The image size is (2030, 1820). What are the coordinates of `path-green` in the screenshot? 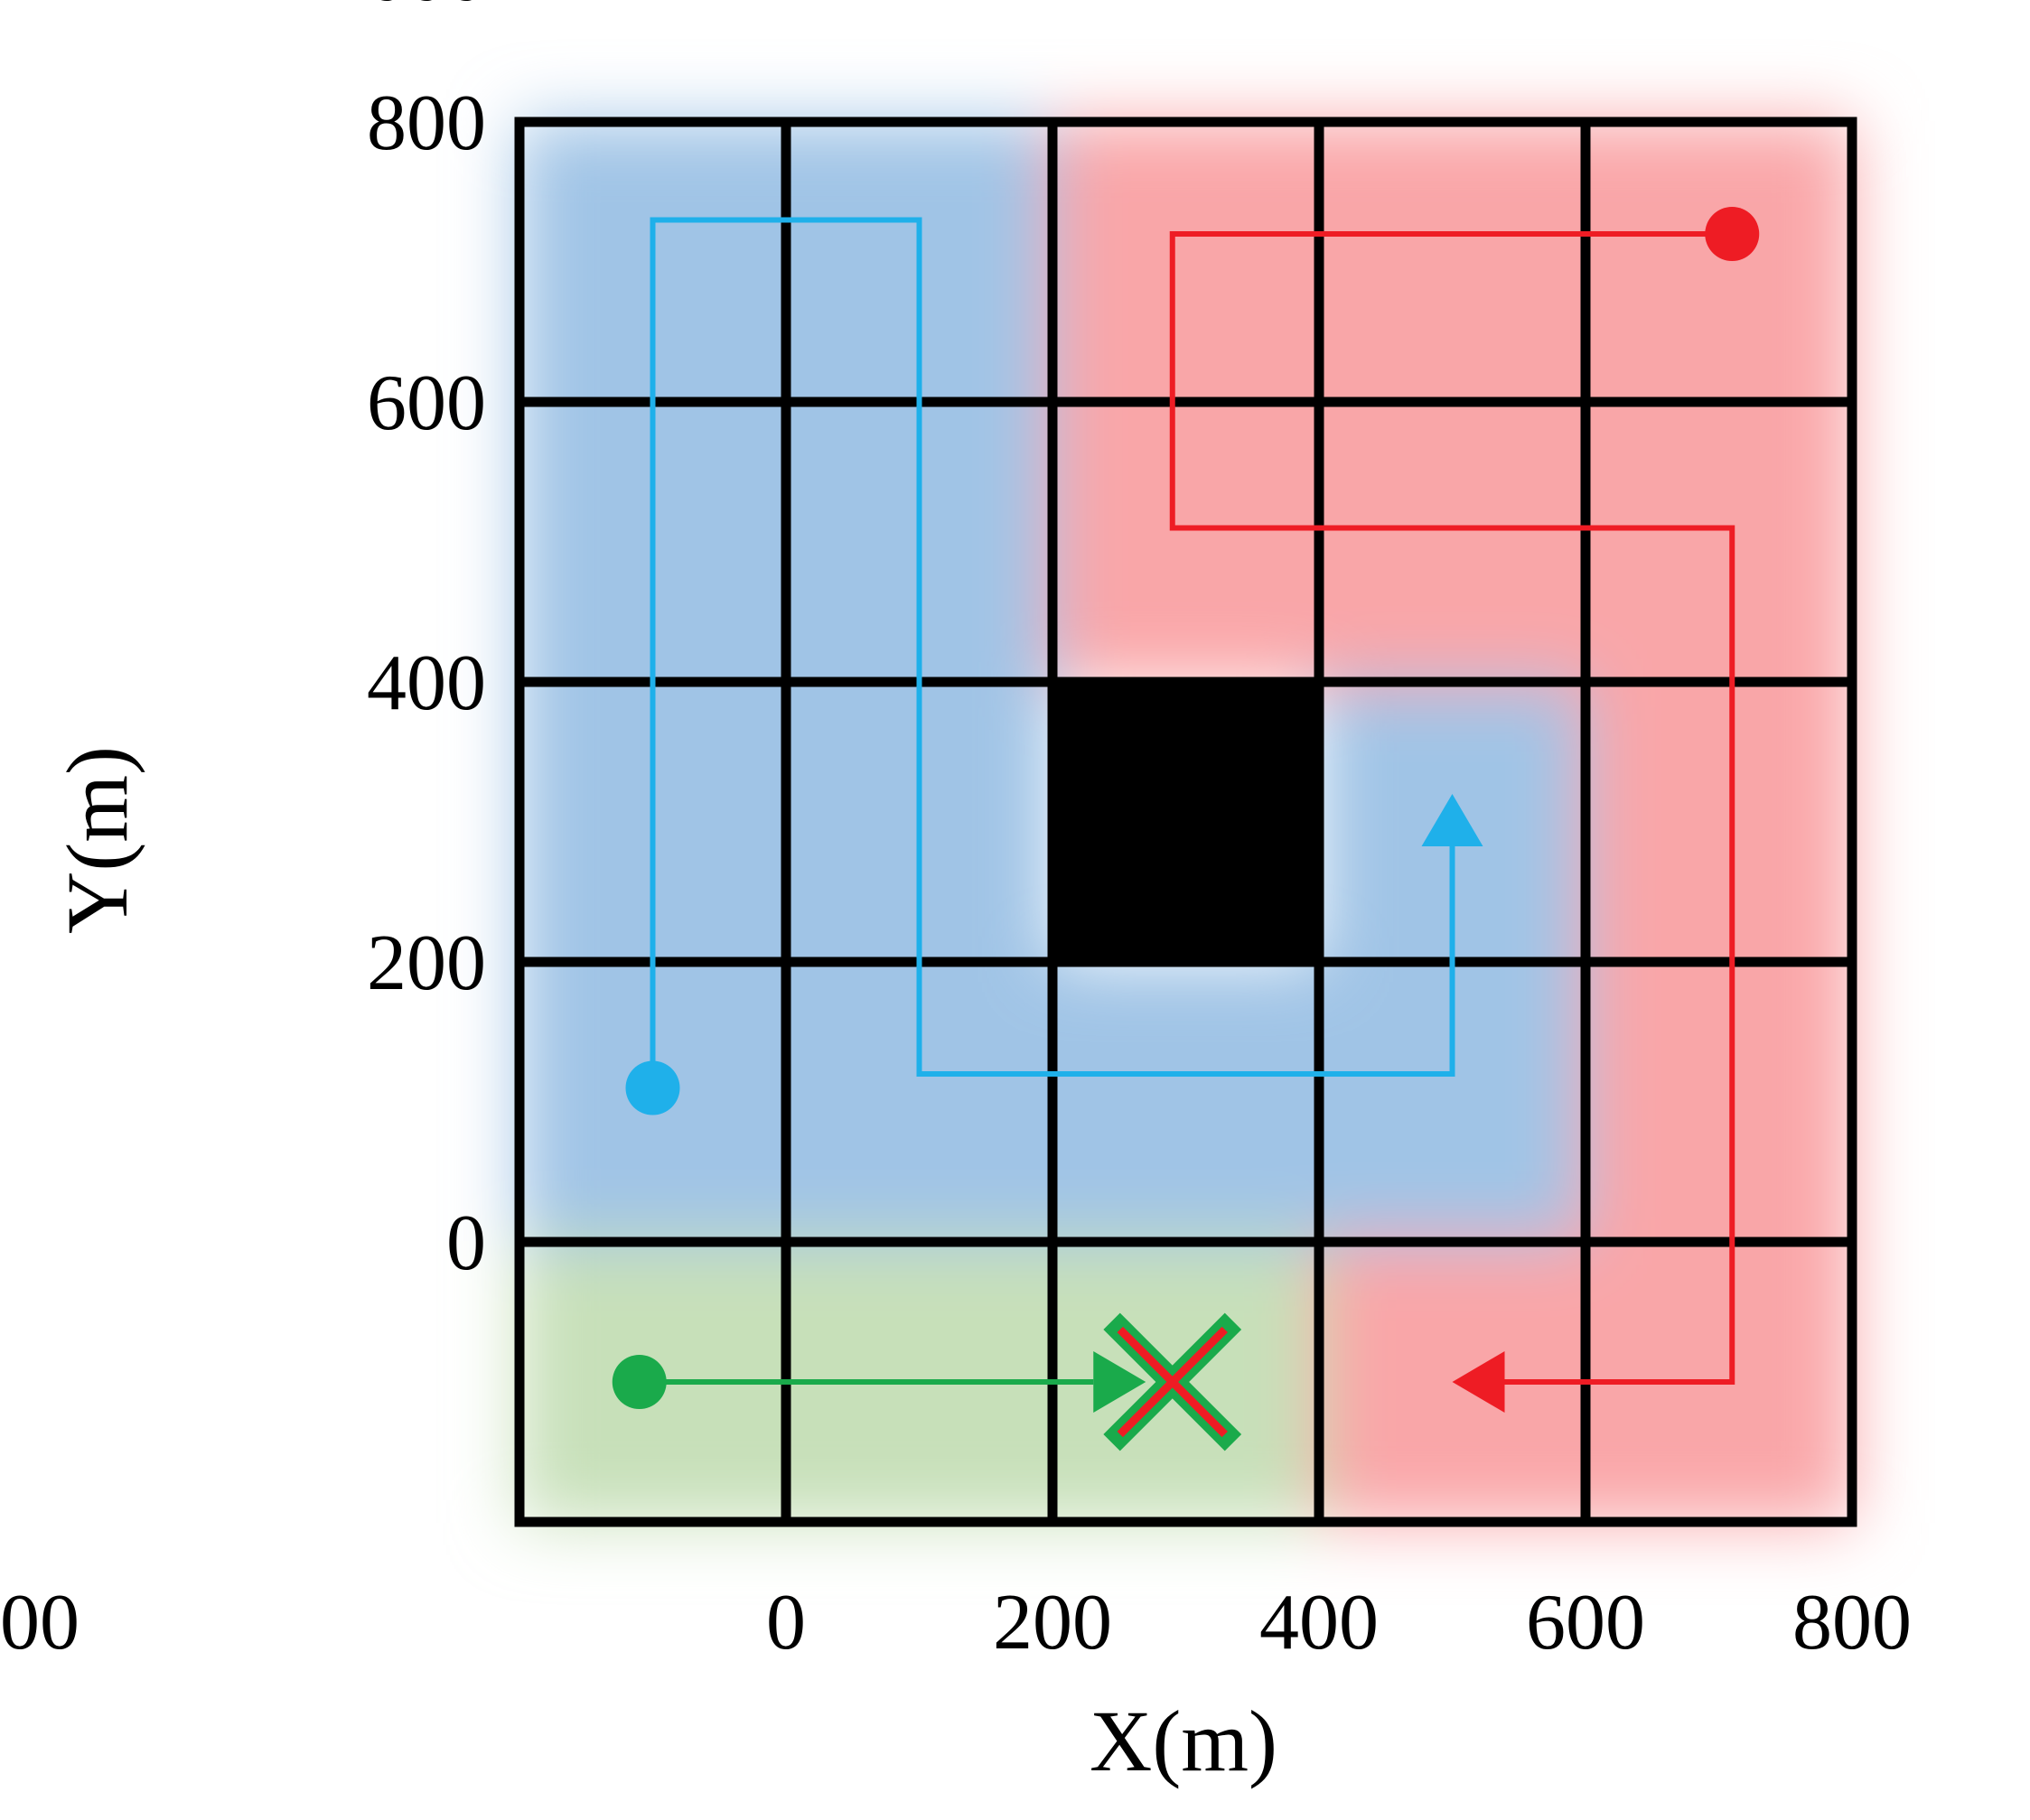 It's located at (879, 1382).